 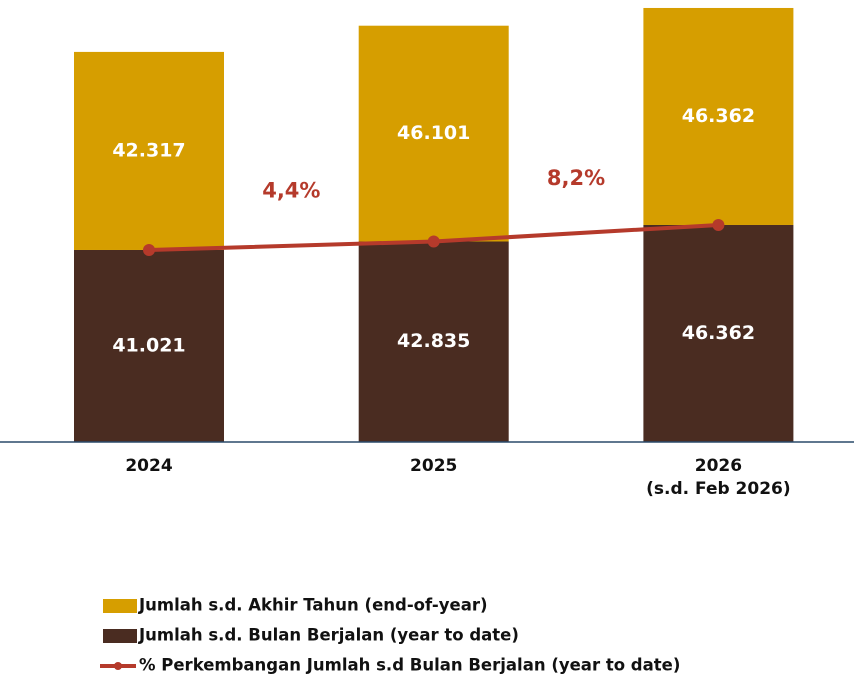 What do you see at coordinates (718, 489) in the screenshot?
I see `x-tick-note: (s.d. Feb 2026)` at bounding box center [718, 489].